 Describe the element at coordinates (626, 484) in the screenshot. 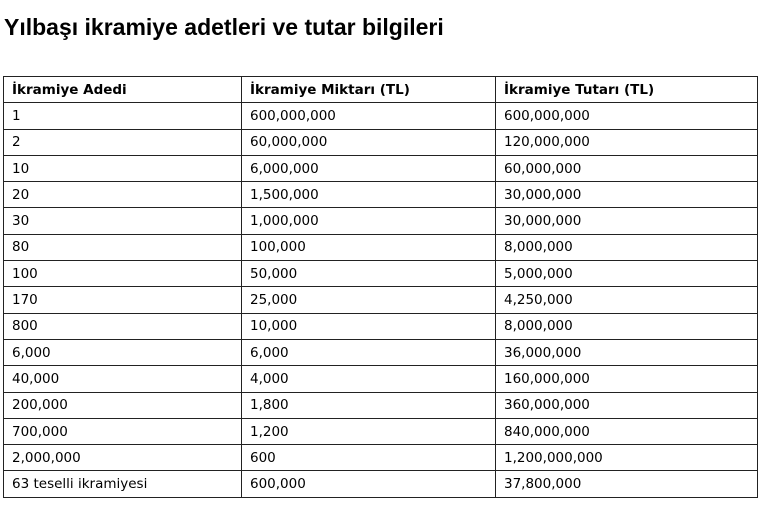

I see `cell-total: 37,800,000` at that location.